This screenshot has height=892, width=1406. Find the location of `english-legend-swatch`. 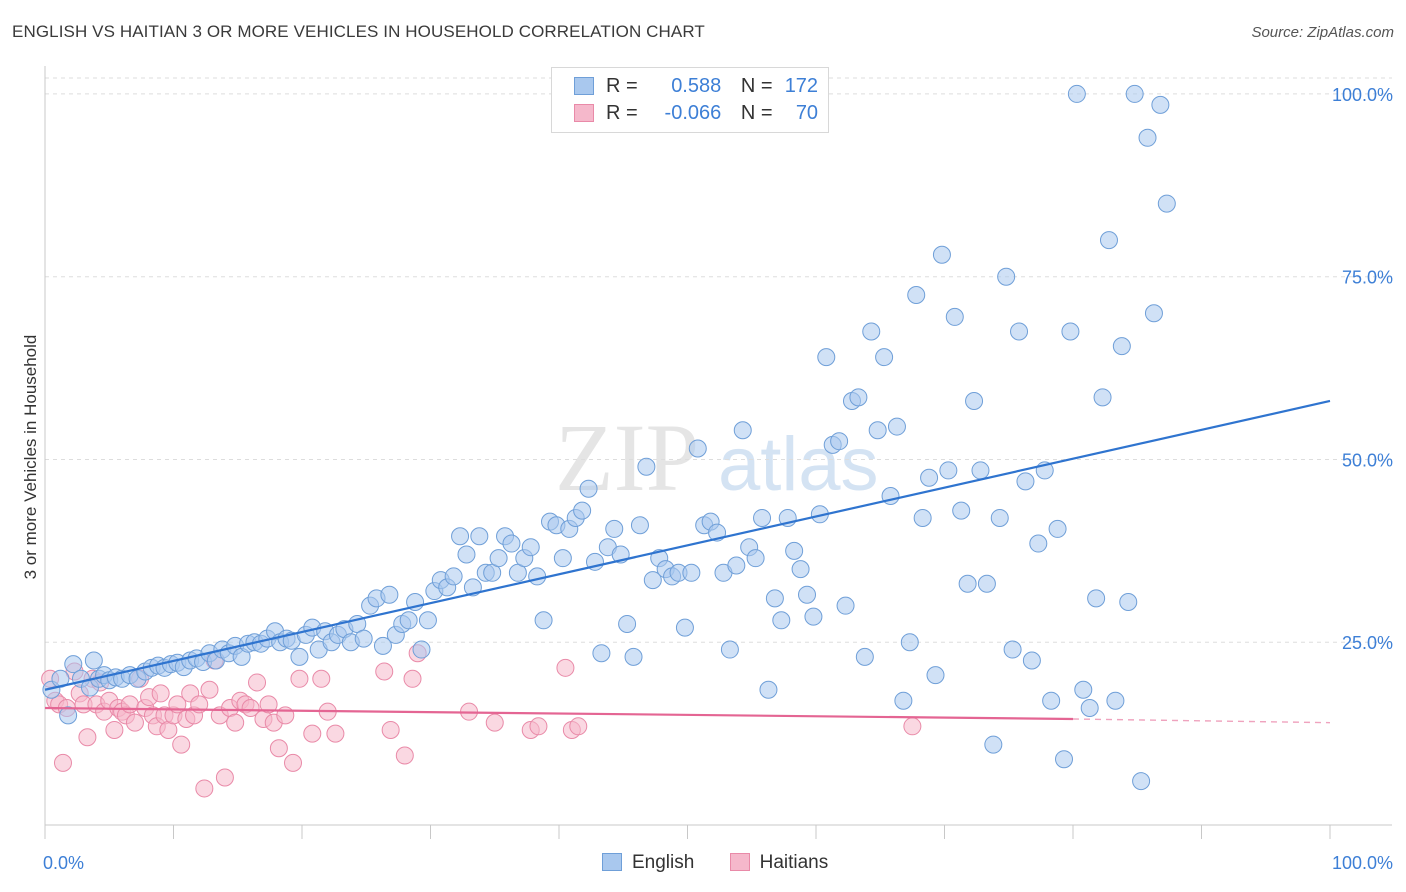

english-legend-swatch is located at coordinates (612, 862).